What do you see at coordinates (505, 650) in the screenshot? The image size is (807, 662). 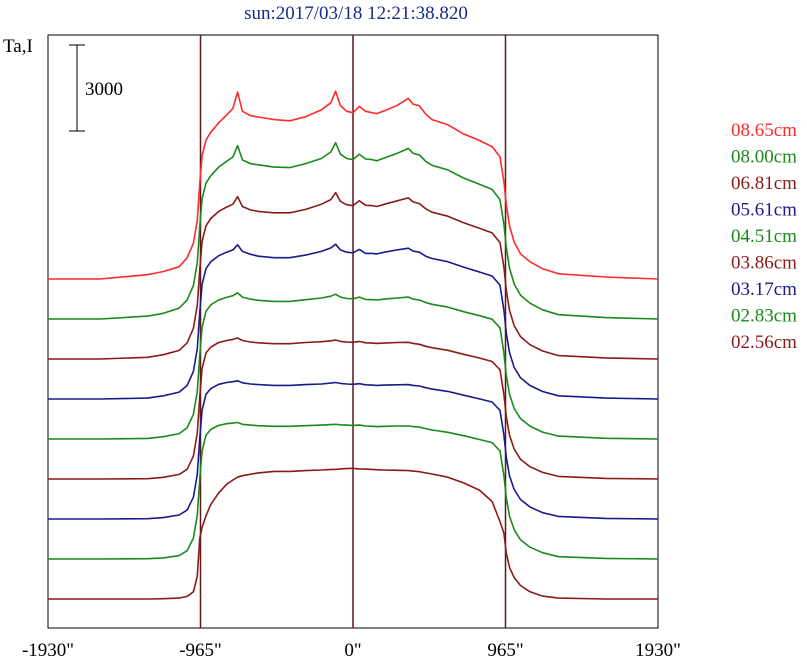 I see `x-tick-label: 965"` at bounding box center [505, 650].